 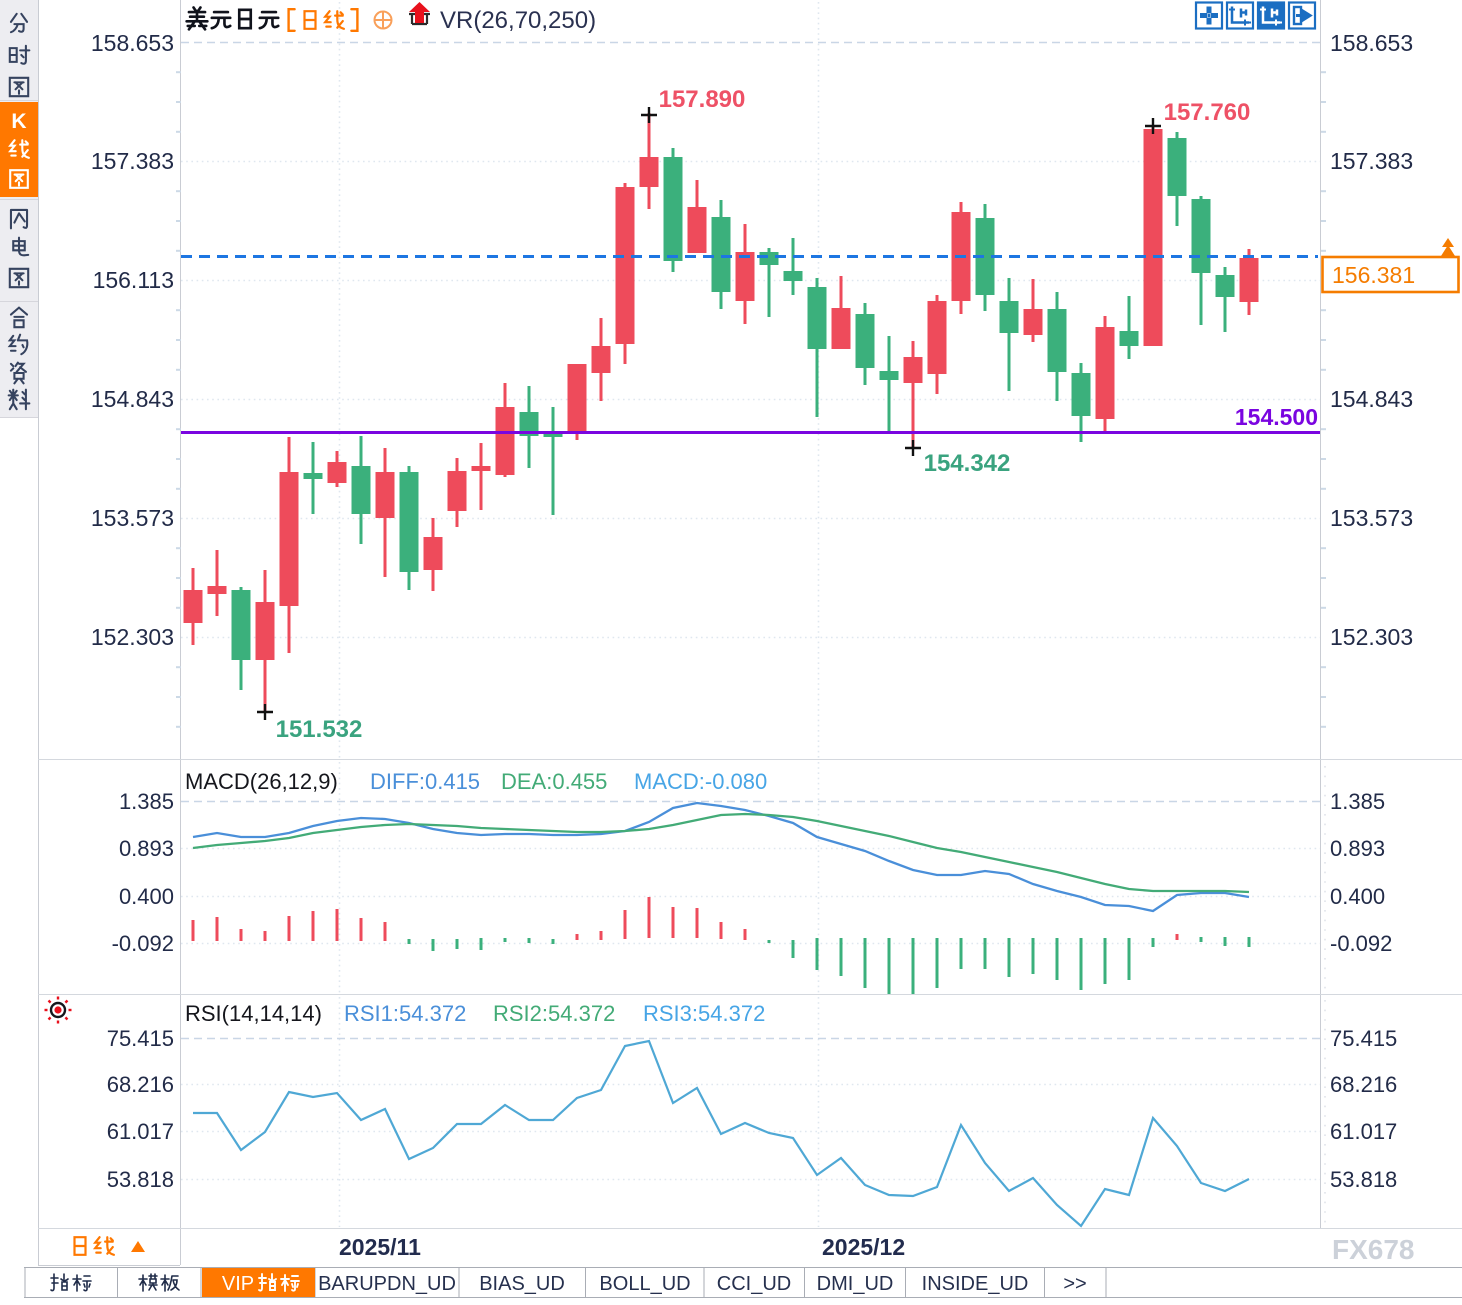 What do you see at coordinates (319, 729) in the screenshot?
I see `svg-text: 151.532` at bounding box center [319, 729].